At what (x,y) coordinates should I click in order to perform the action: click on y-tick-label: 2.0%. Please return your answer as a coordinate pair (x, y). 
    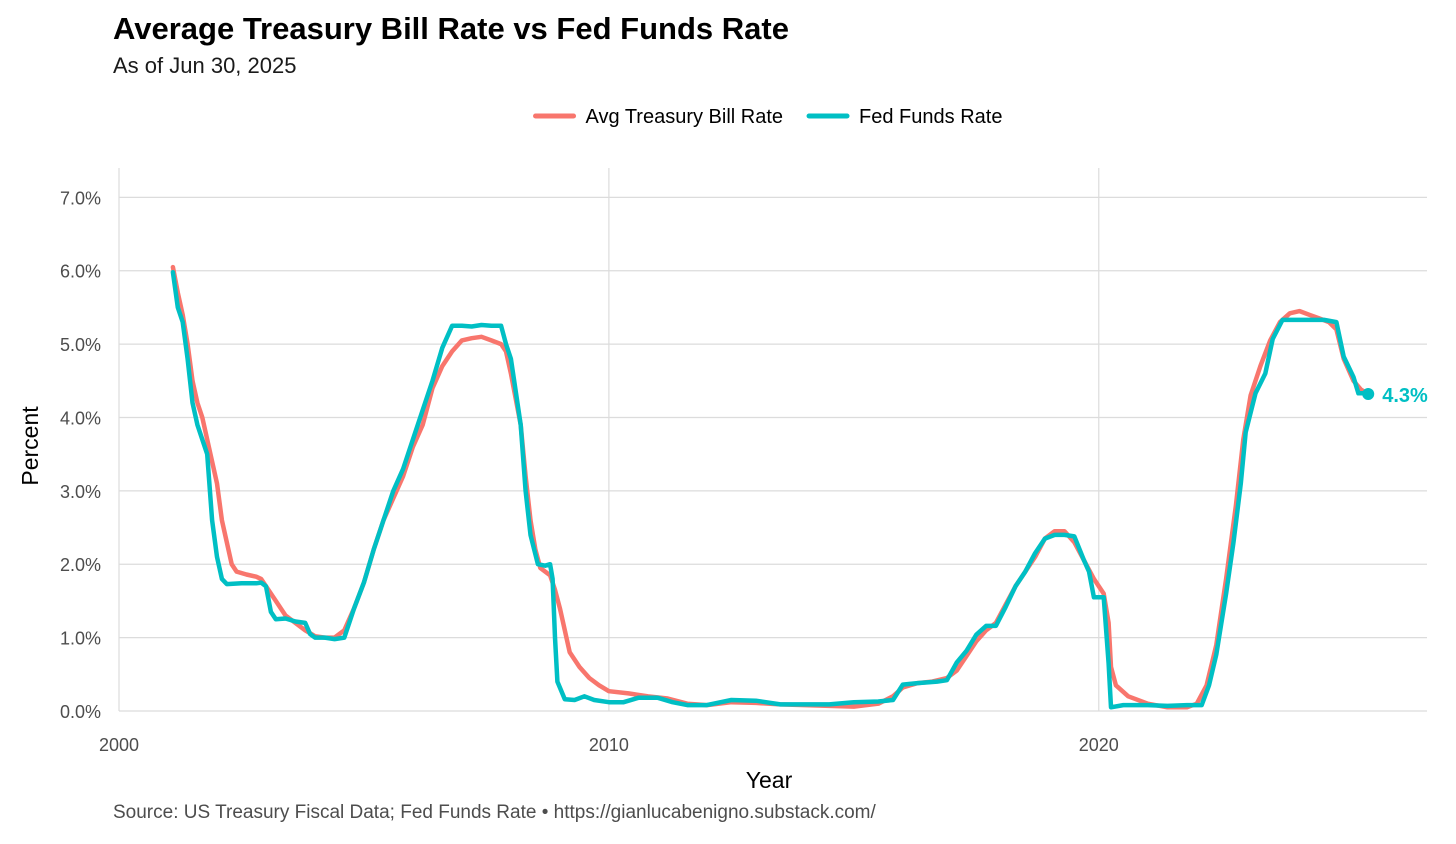
    Looking at the image, I should click on (80, 565).